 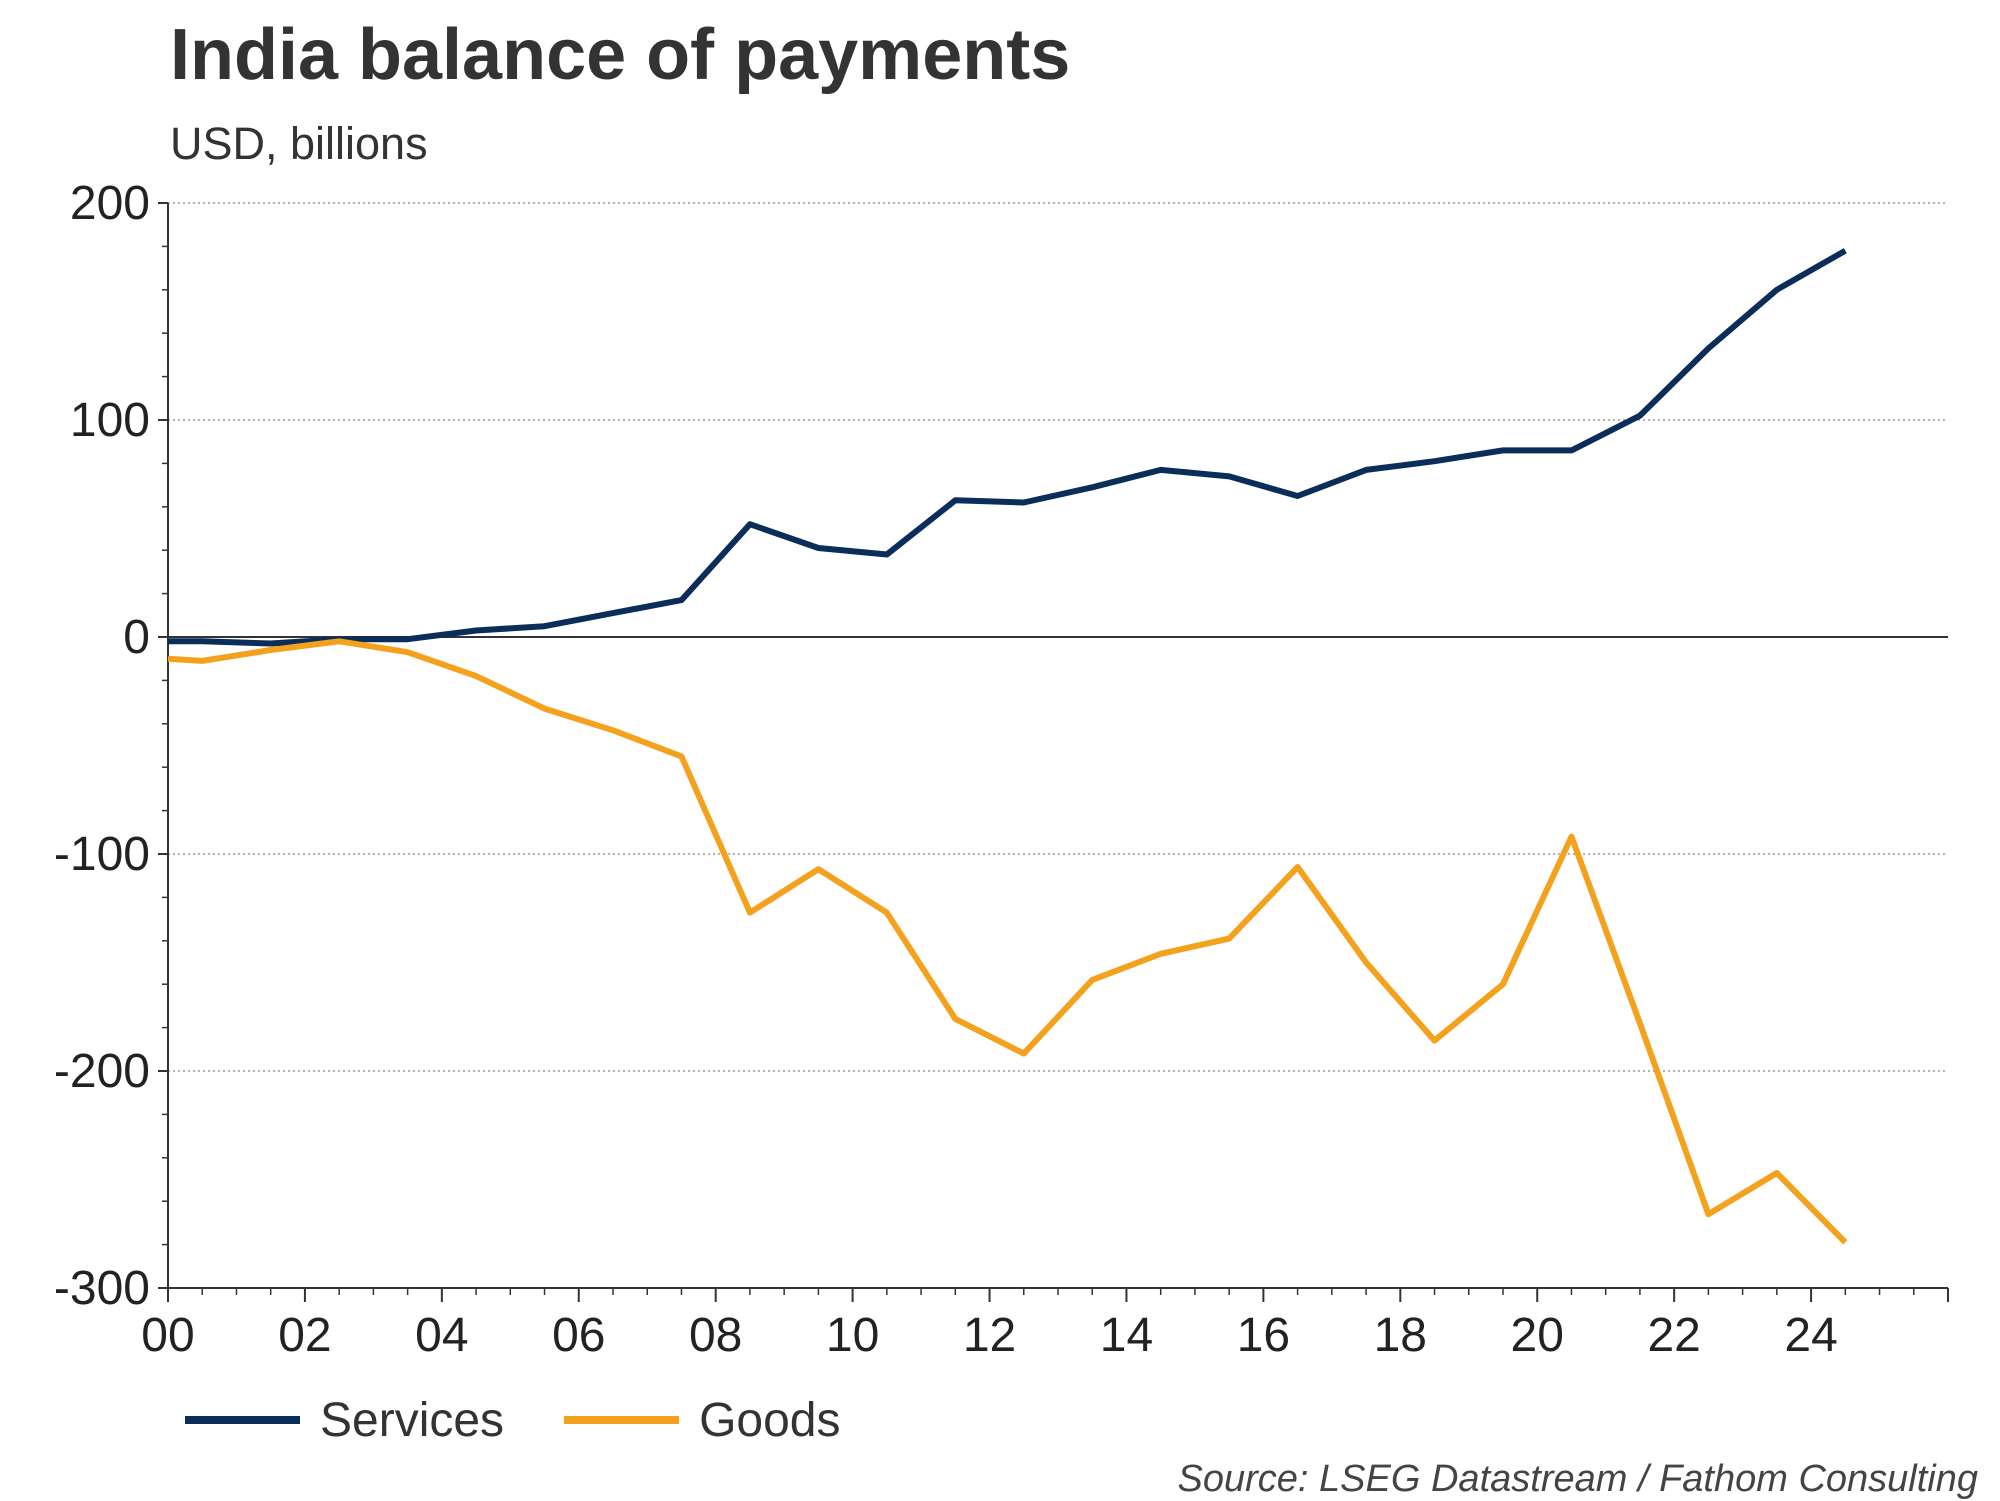 I want to click on chart-title: India balance of payments, so click(x=620, y=55).